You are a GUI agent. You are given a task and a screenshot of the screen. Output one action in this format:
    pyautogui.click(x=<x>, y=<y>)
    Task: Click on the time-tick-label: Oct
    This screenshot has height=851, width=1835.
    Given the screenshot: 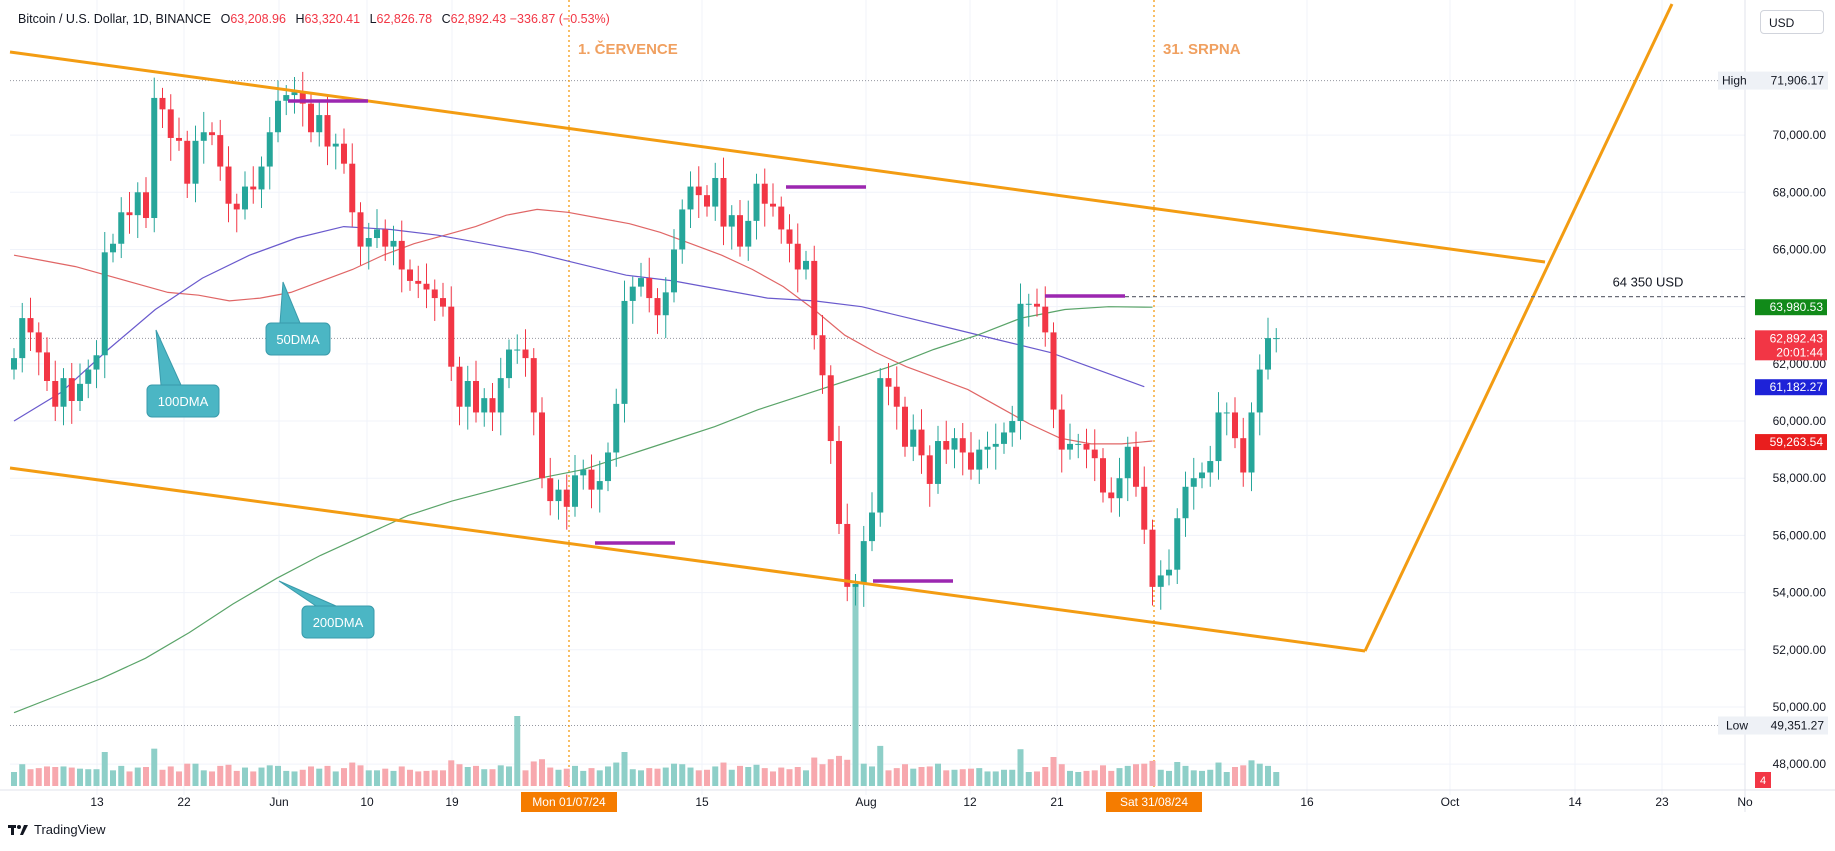 What is the action you would take?
    pyautogui.click(x=1450, y=802)
    